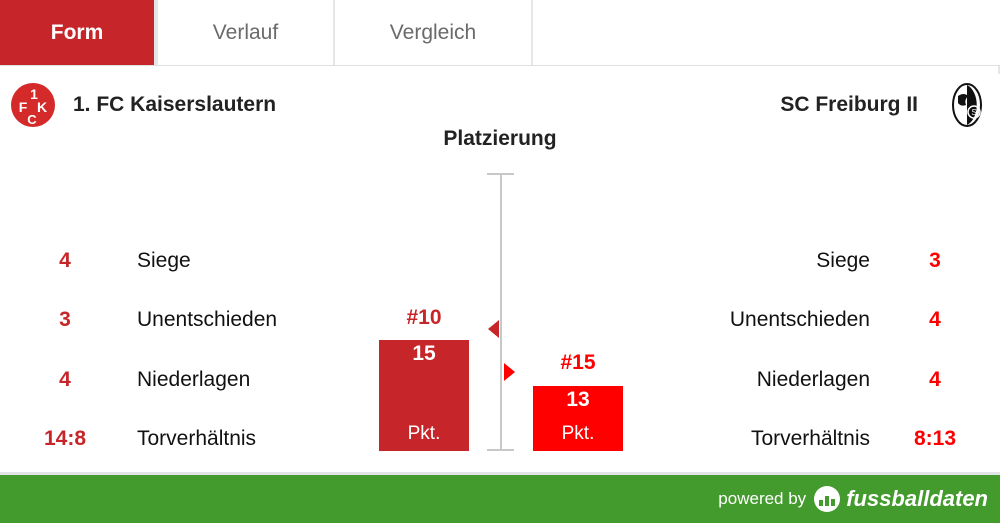  I want to click on divider, so click(999, 70).